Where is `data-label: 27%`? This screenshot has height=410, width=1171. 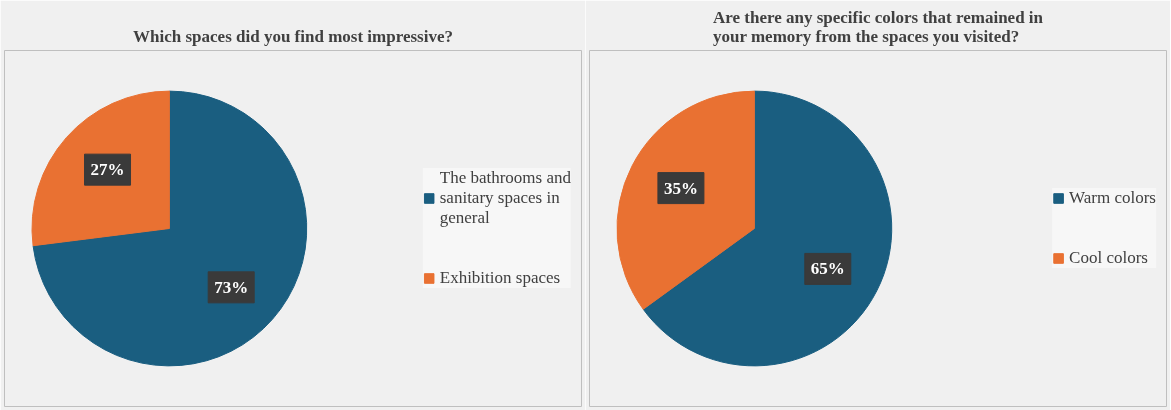
data-label: 27% is located at coordinates (107, 170).